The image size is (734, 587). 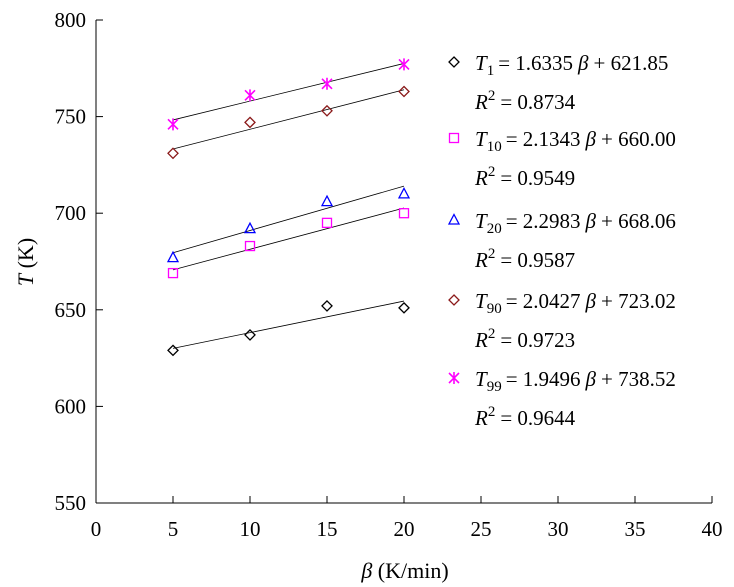 What do you see at coordinates (288, 239) in the screenshot?
I see `fit-line-t10` at bounding box center [288, 239].